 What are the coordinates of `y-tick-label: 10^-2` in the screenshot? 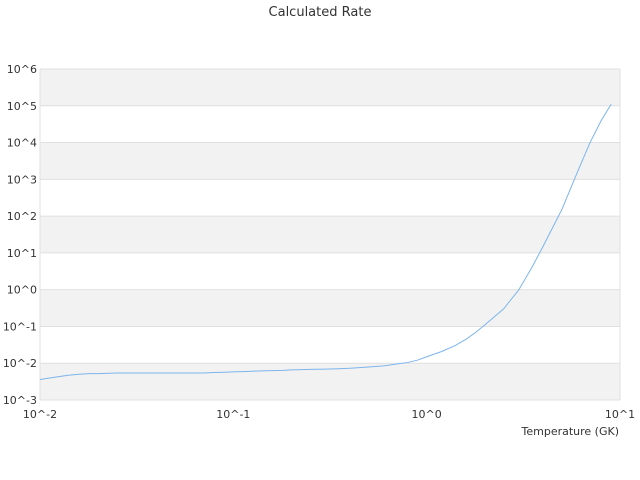 It's located at (20, 363).